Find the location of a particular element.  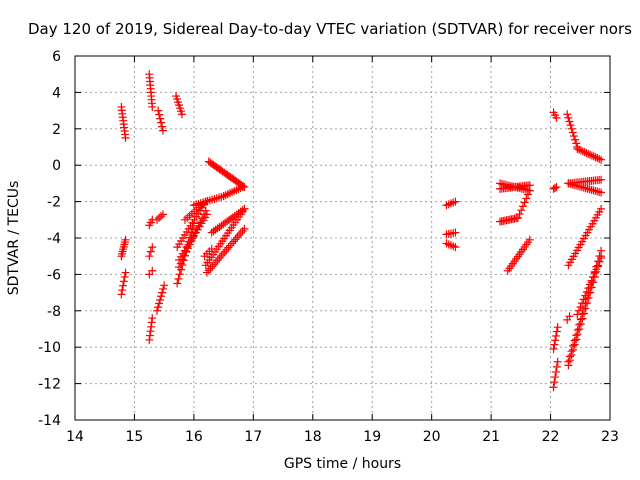

x-tick-label: 17 is located at coordinates (253, 437).